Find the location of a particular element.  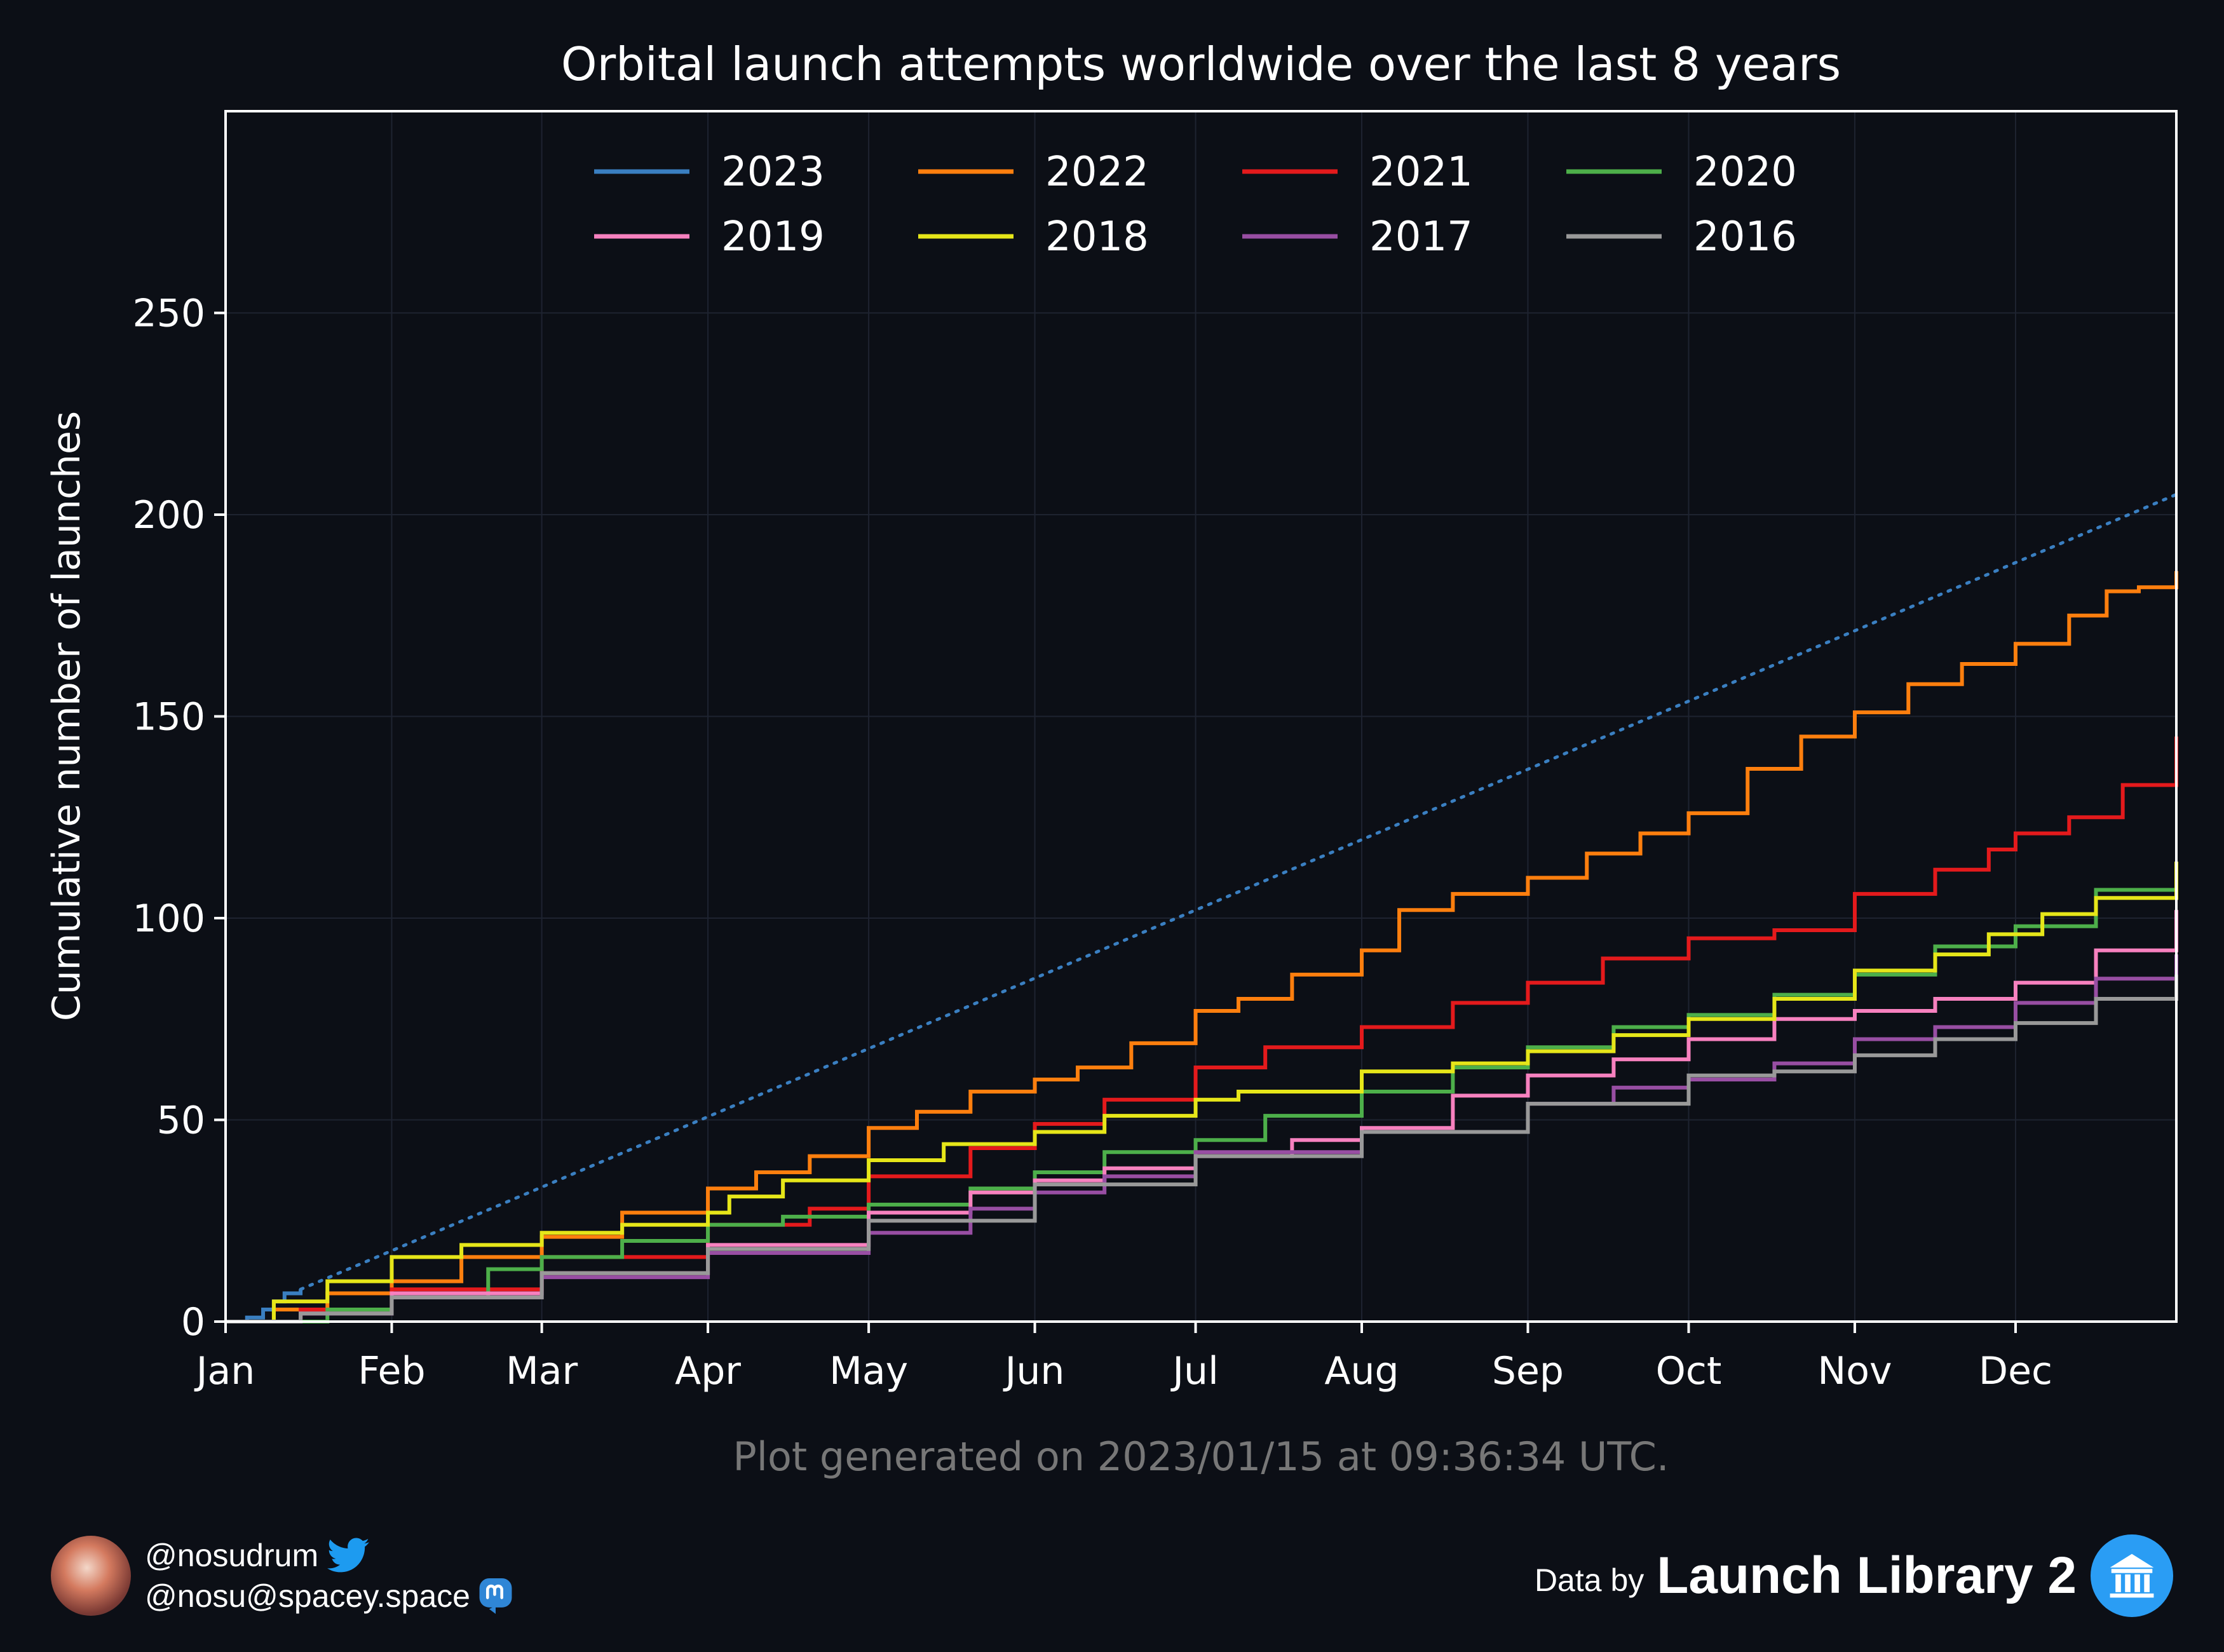

mastodon-icon is located at coordinates (495, 1596).